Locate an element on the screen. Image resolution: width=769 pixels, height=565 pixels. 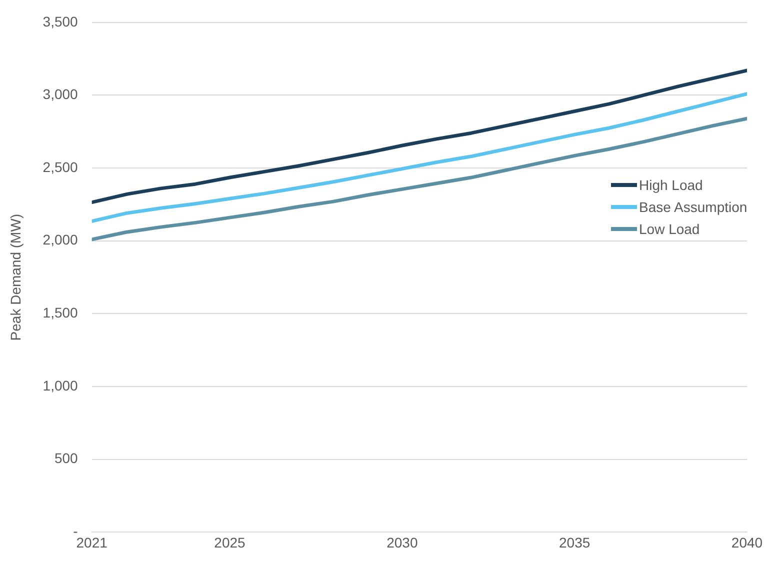
y-tick-label: 500 is located at coordinates (66, 458).